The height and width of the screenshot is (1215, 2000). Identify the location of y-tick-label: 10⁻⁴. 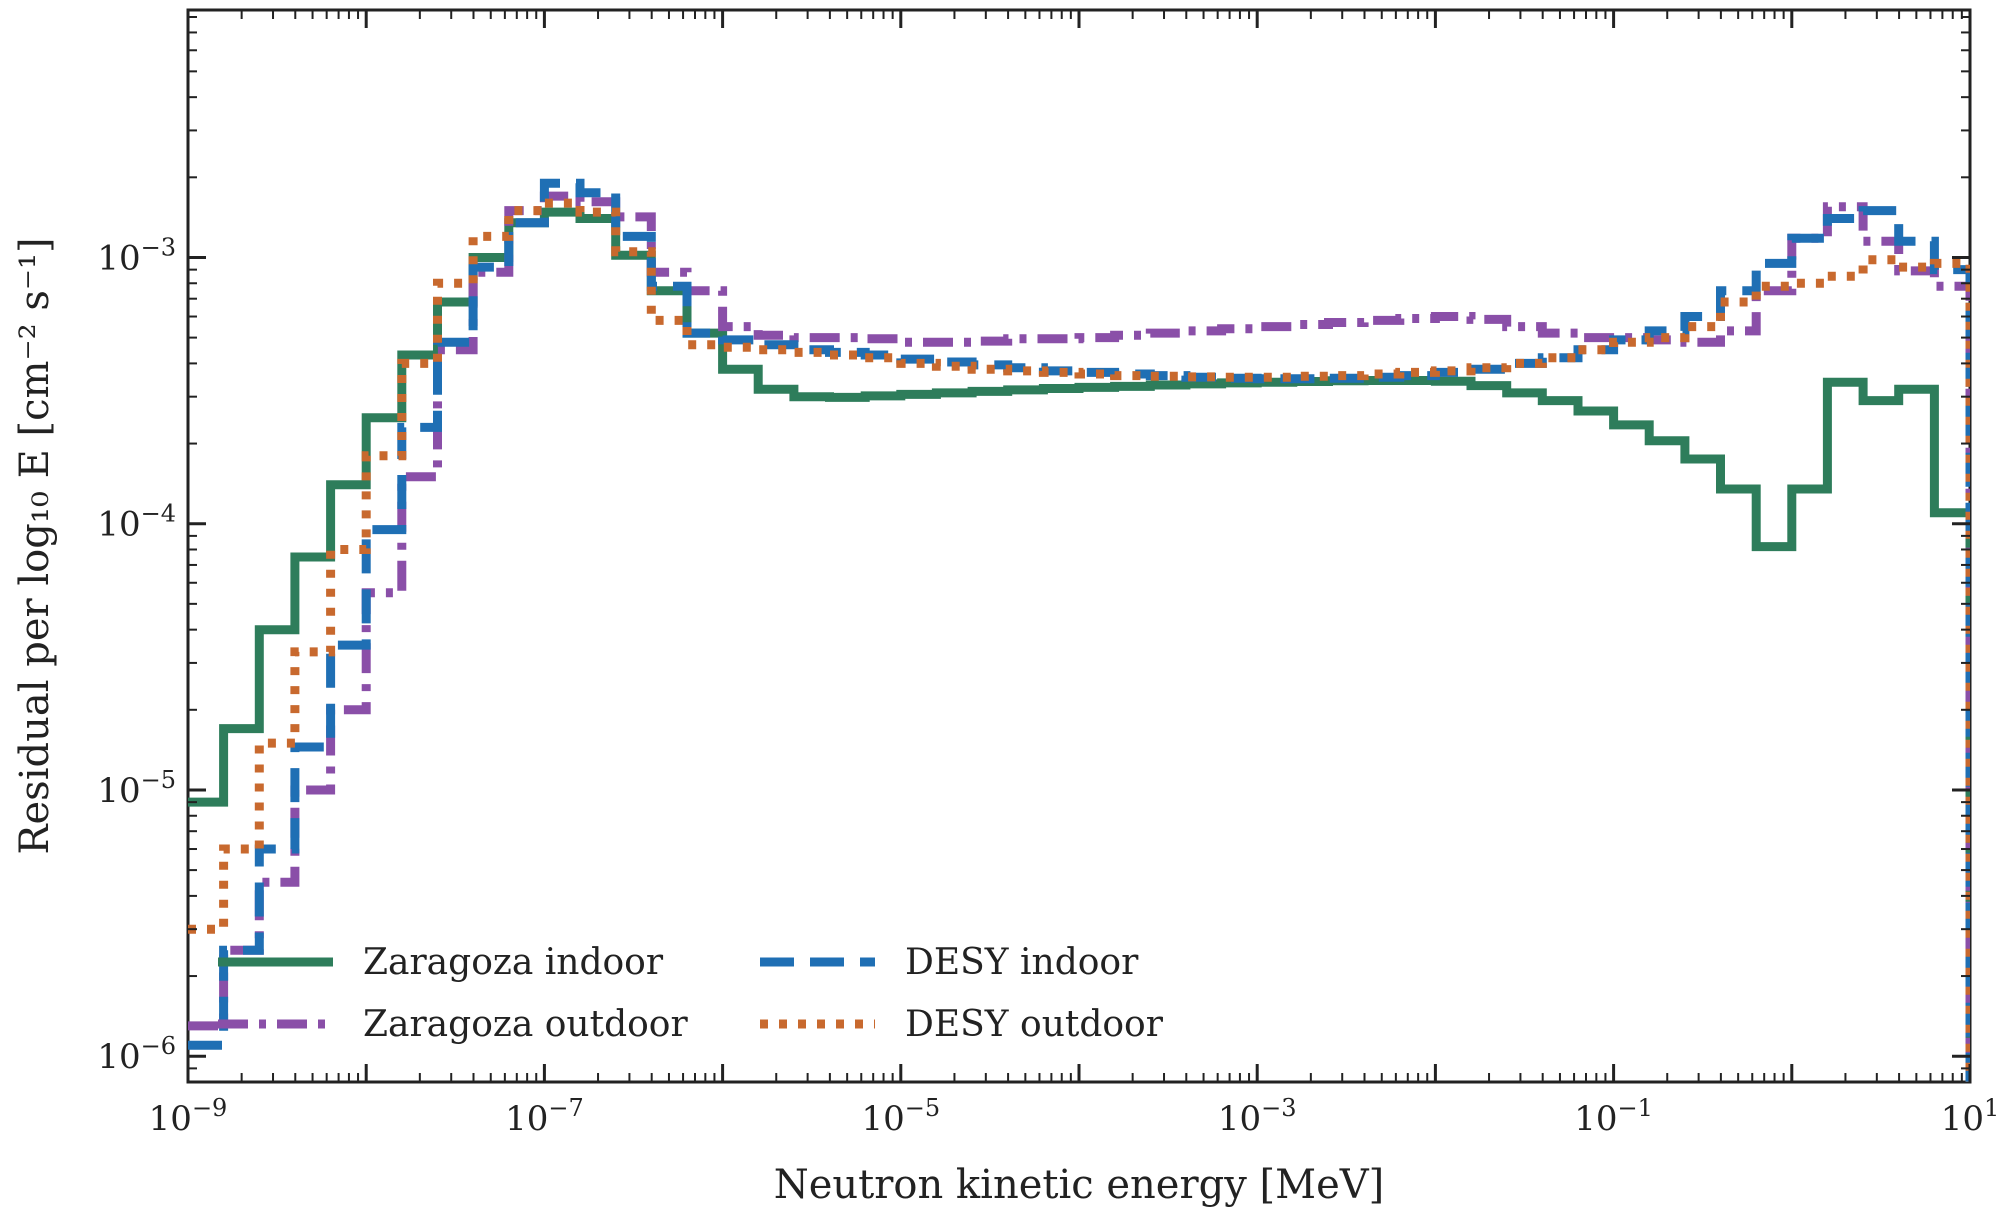
(136, 522).